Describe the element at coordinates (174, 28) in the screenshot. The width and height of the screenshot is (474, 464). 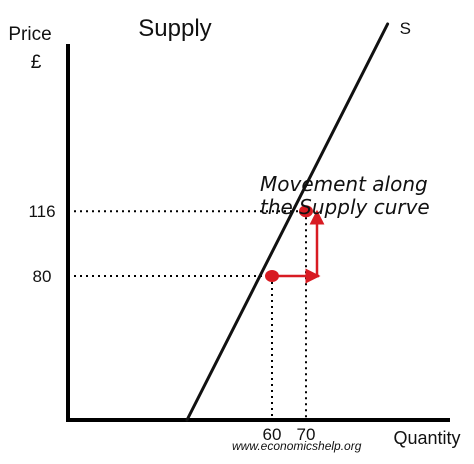
I see `chart-title: Supply` at that location.